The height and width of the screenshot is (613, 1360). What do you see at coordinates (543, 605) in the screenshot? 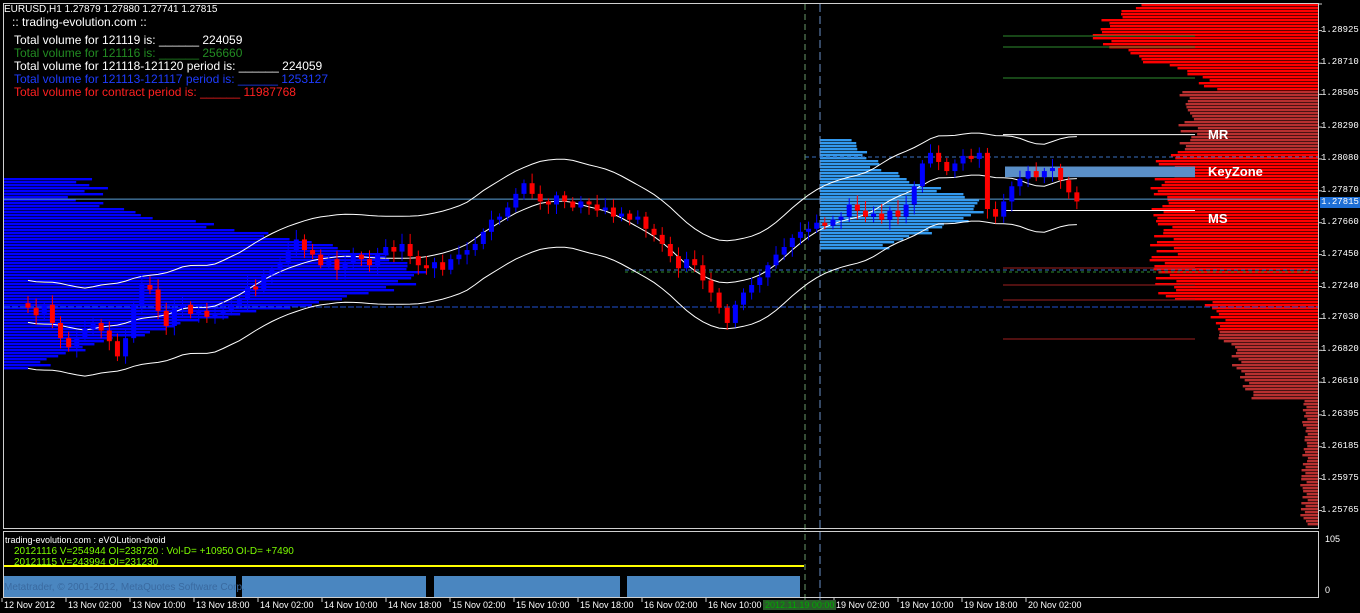
I see `time-tick-label: 15 Nov 10:00` at bounding box center [543, 605].